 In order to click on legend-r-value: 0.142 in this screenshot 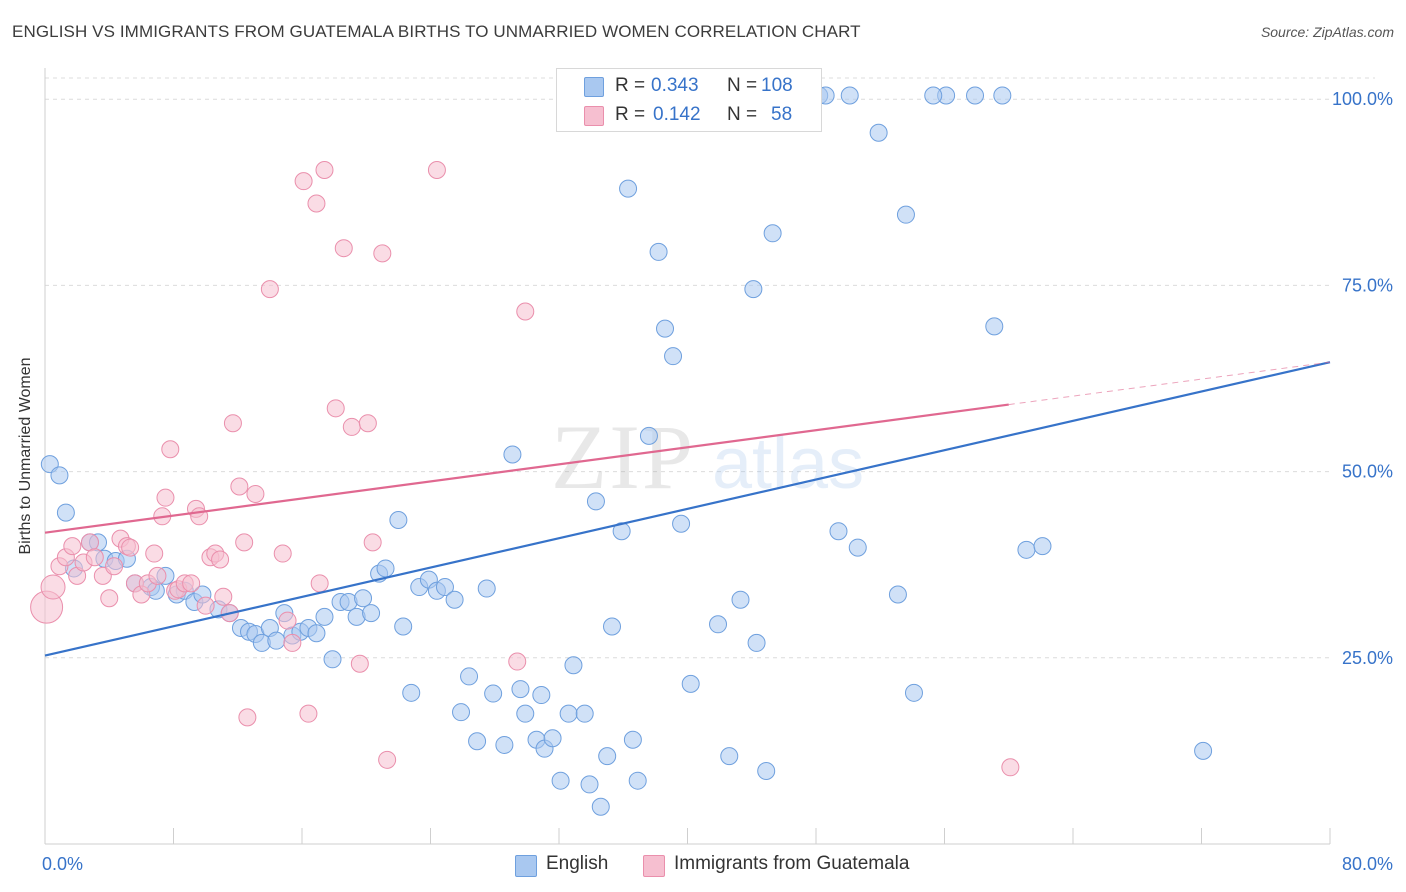, I will do `click(677, 114)`.